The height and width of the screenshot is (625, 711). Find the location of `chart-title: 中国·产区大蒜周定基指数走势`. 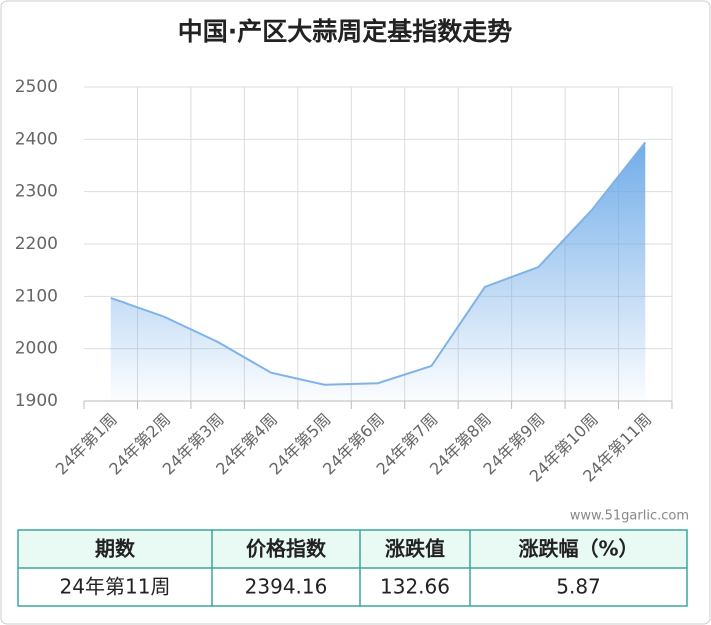

chart-title: 中国·产区大蒜周定基指数走势 is located at coordinates (345, 31).